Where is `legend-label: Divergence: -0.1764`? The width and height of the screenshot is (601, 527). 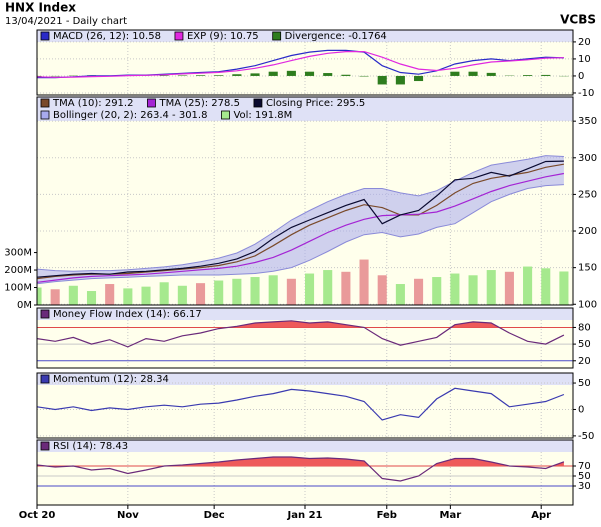
legend-label: Divergence: -0.1764 is located at coordinates (336, 36).